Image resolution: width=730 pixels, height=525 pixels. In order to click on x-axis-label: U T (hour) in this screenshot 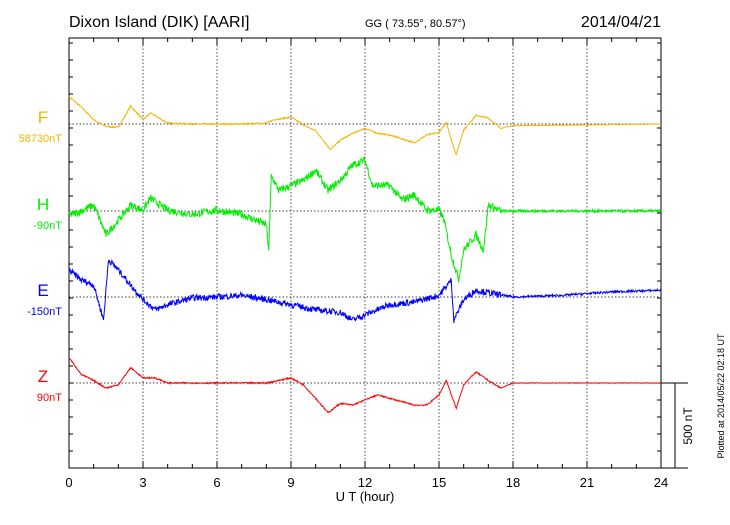, I will do `click(365, 496)`.